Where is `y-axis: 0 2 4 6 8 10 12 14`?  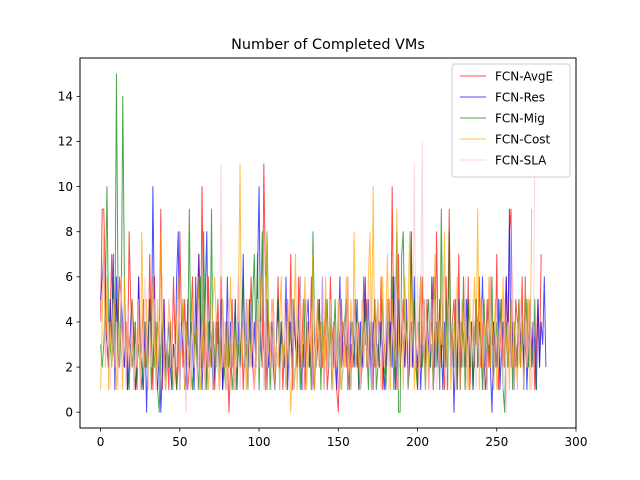
y-axis: 0 2 4 6 8 10 12 14 is located at coordinates (69, 254).